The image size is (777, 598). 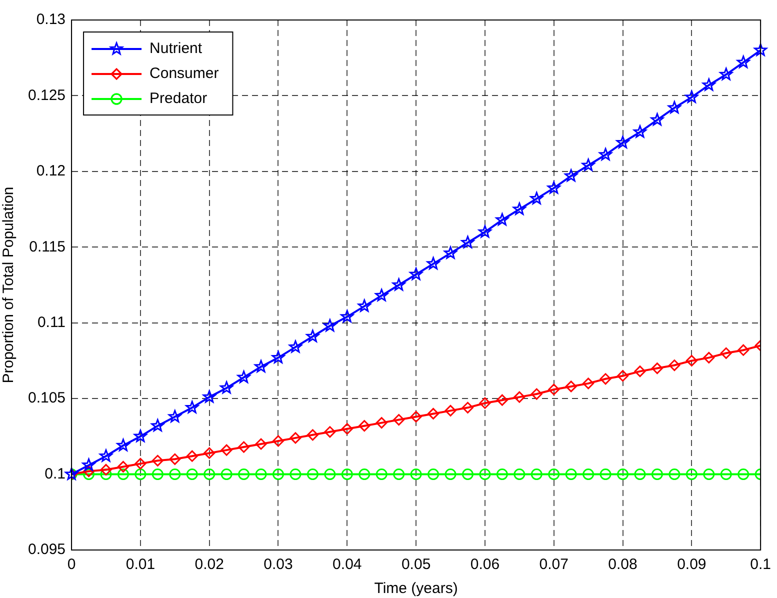 I want to click on x-tick-label: 0.01, so click(x=141, y=565).